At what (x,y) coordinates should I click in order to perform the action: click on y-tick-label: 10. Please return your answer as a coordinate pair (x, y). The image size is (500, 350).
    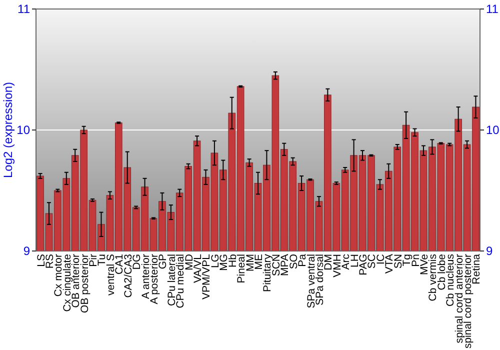
    Looking at the image, I should click on (23, 130).